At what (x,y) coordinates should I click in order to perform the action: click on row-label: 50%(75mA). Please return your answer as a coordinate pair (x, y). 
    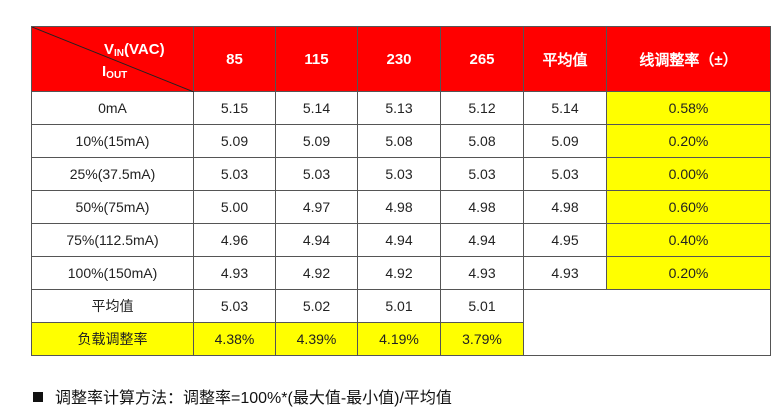
    Looking at the image, I should click on (112, 207).